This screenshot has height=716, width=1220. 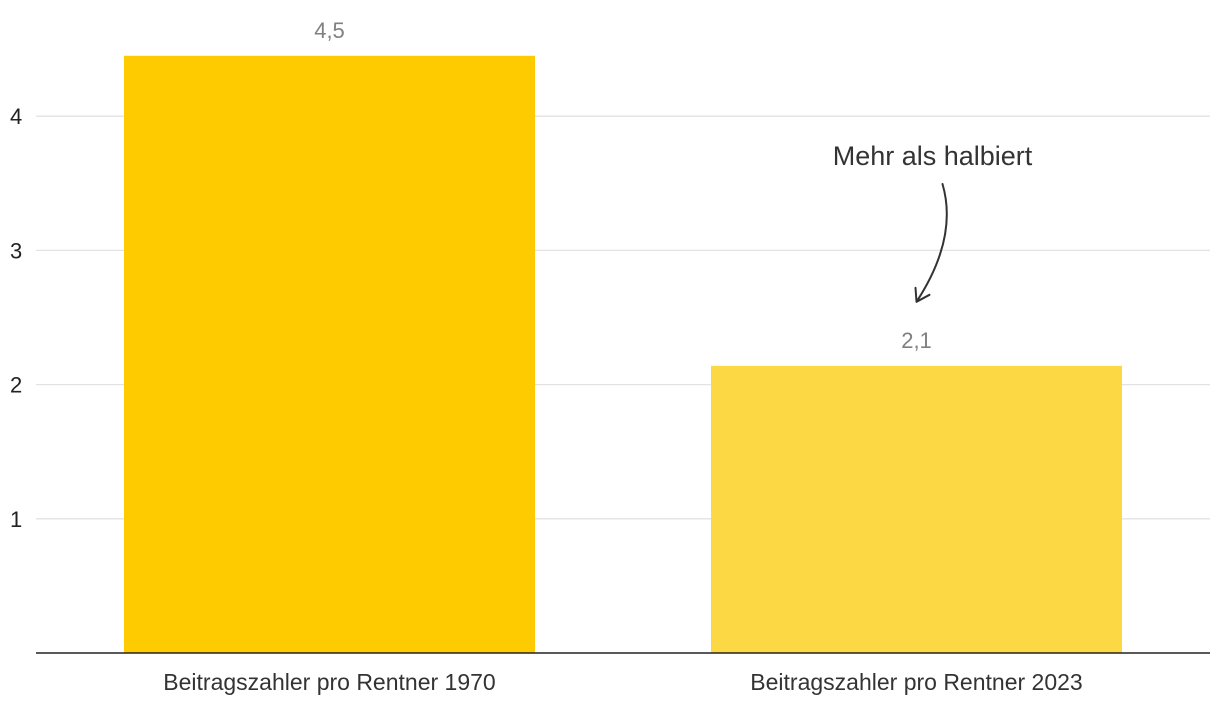 What do you see at coordinates (916, 509) in the screenshot?
I see `bar` at bounding box center [916, 509].